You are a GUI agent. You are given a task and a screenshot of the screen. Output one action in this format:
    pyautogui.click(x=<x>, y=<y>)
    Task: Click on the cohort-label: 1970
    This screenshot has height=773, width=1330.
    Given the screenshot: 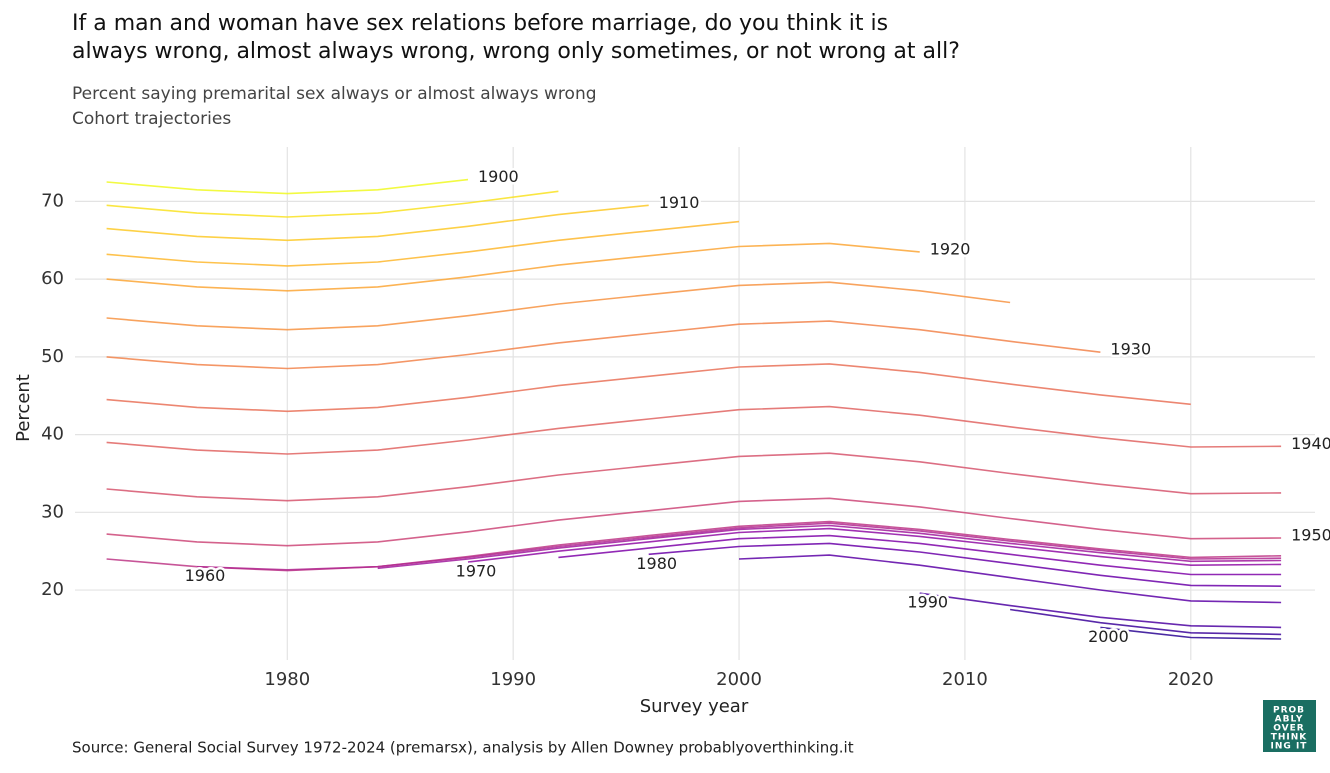 What is the action you would take?
    pyautogui.click(x=476, y=571)
    